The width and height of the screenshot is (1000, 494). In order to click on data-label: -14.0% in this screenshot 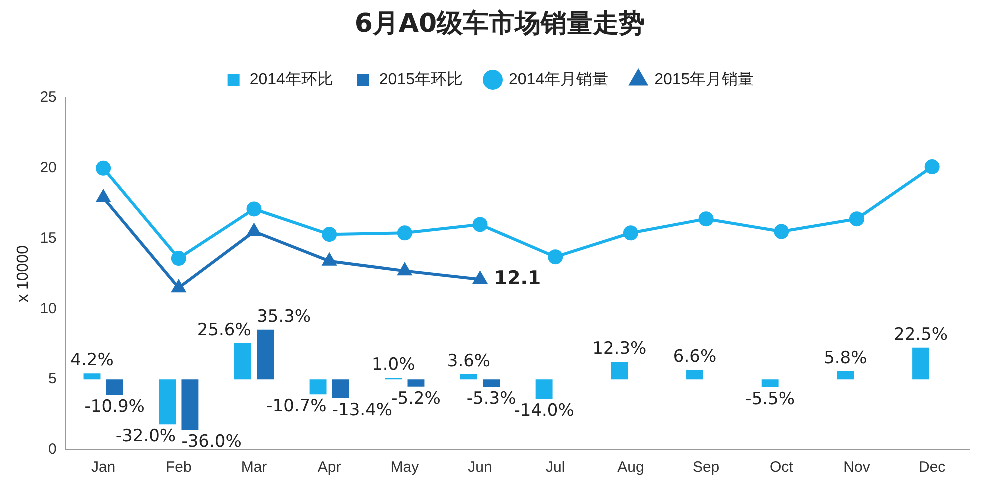, I will do `click(544, 411)`.